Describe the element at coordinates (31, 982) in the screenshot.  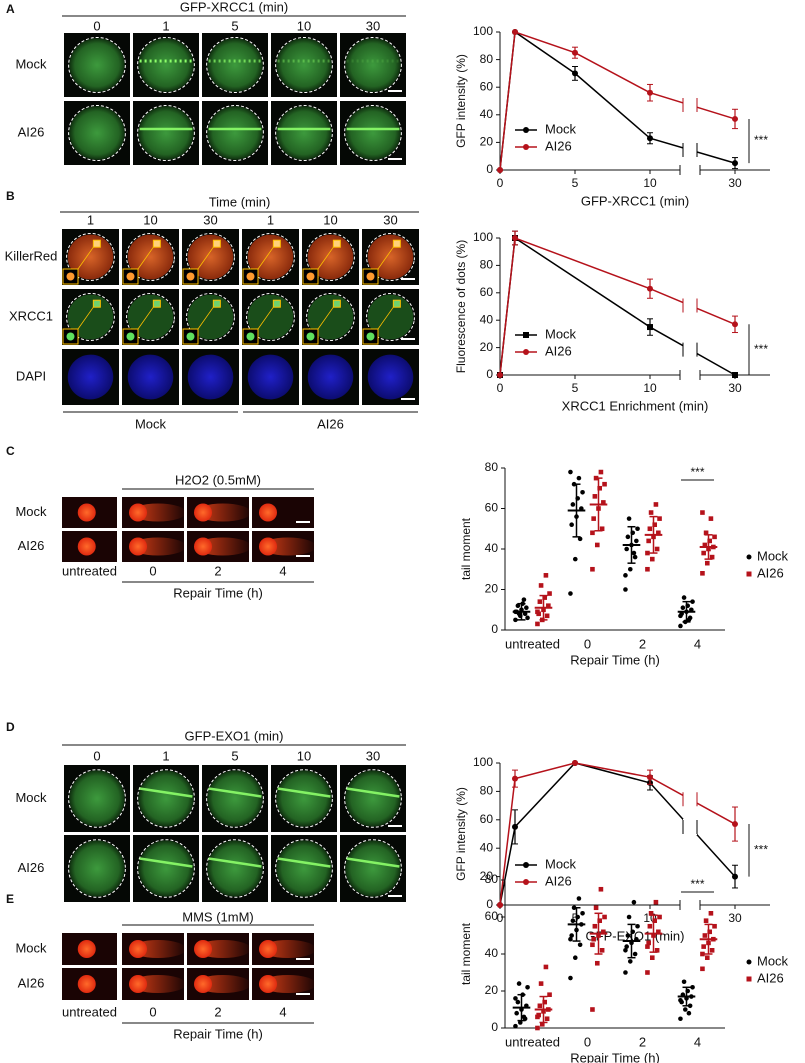
I see `row-label: AI26` at that location.